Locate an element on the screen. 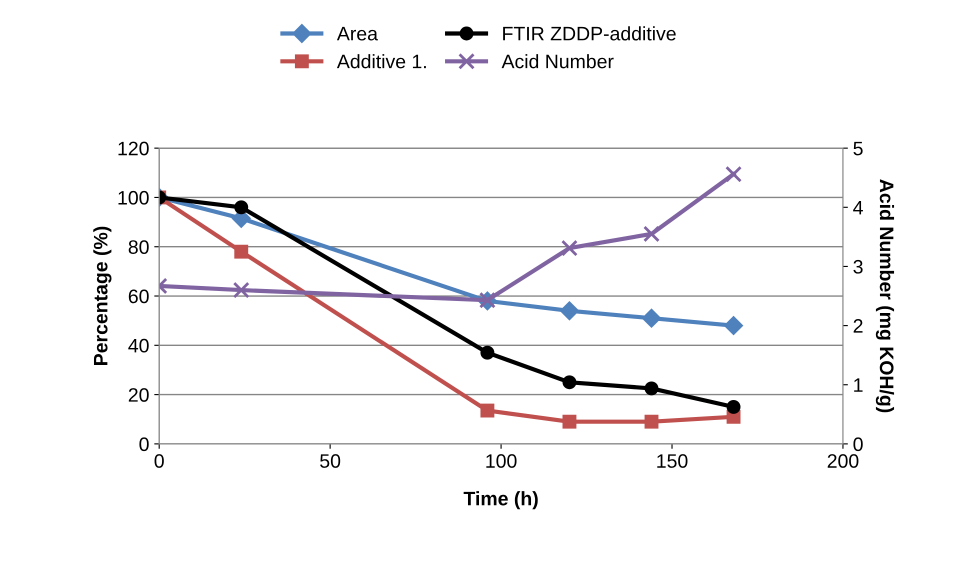 The width and height of the screenshot is (959, 581). y2-axis-title: Acid Number (mg KOH/g) is located at coordinates (885, 295).